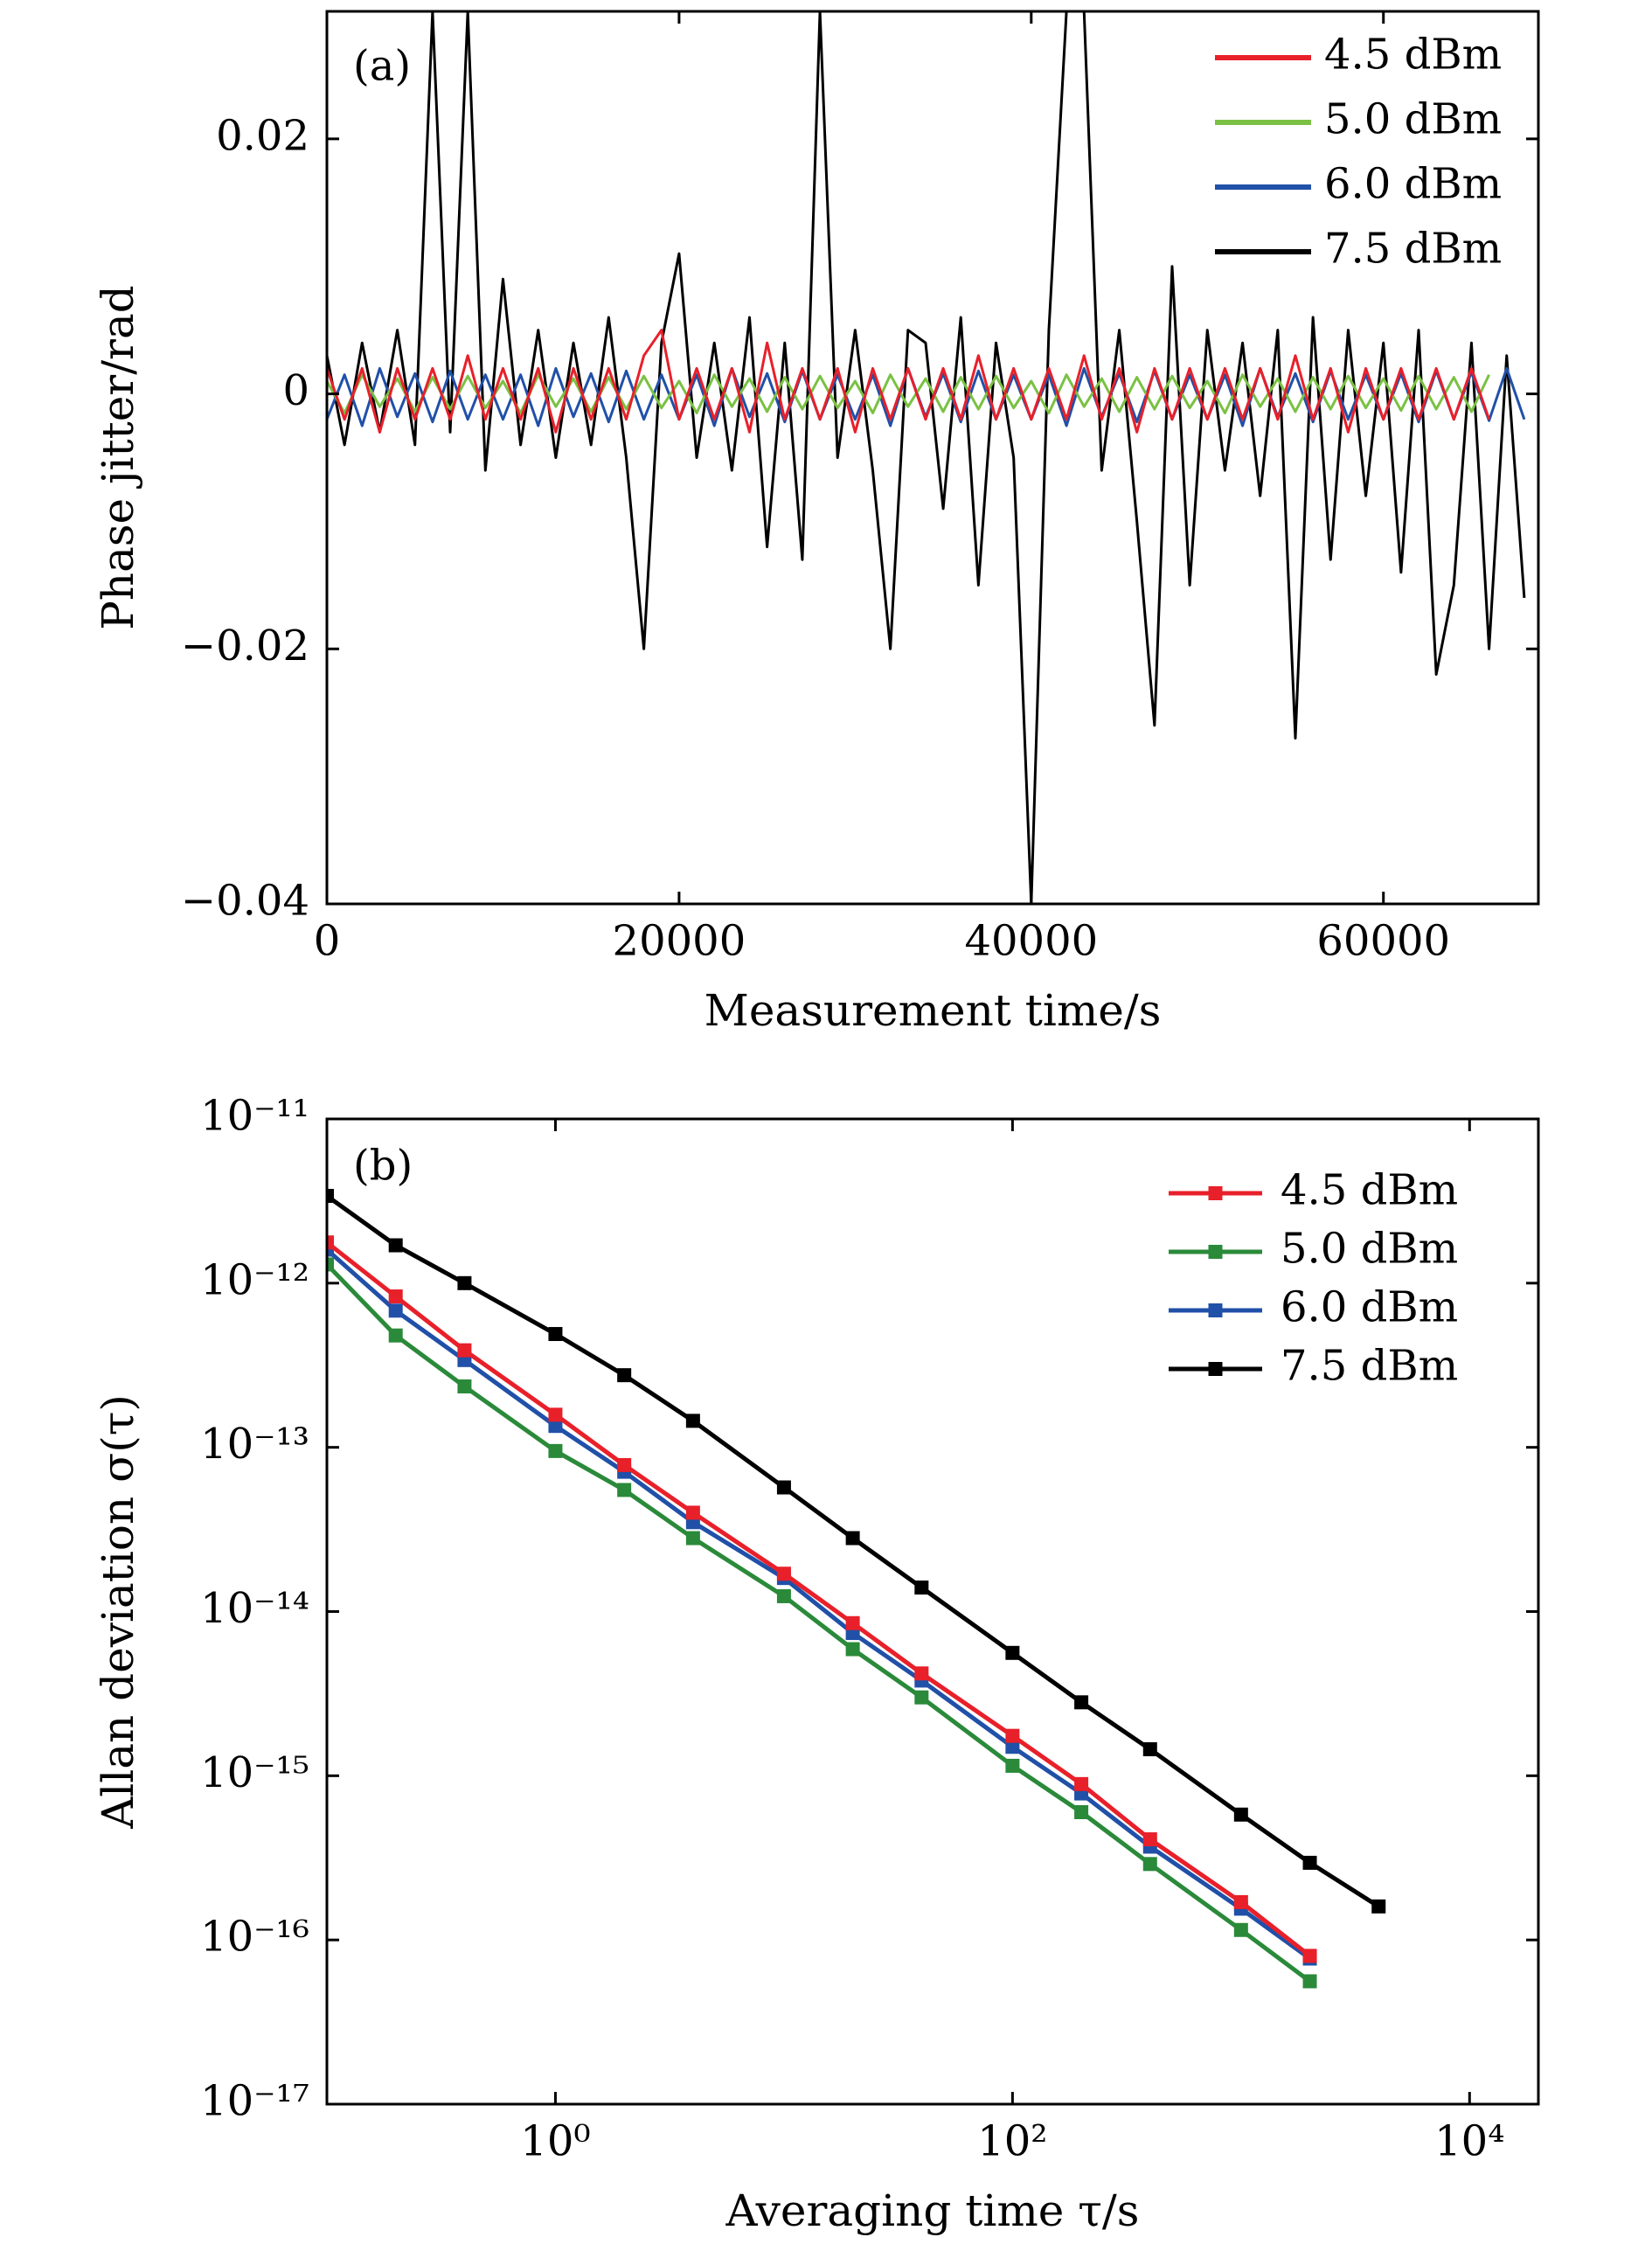 The height and width of the screenshot is (2251, 1652). Describe the element at coordinates (255, 1444) in the screenshot. I see `y-tick-label: 10⁻¹³` at that location.